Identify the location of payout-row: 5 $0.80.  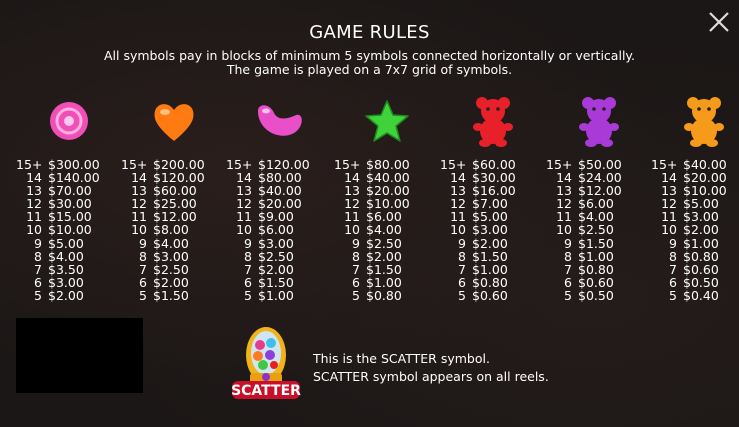
(386, 295).